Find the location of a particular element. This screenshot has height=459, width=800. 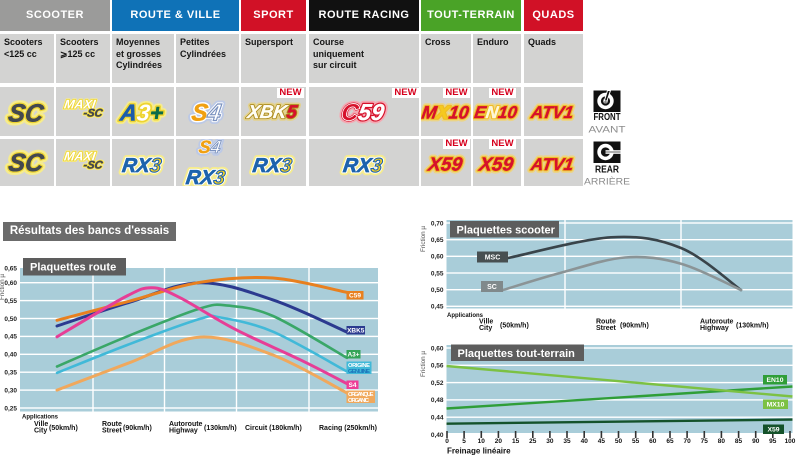

svg-text: 0,56 is located at coordinates (437, 366).